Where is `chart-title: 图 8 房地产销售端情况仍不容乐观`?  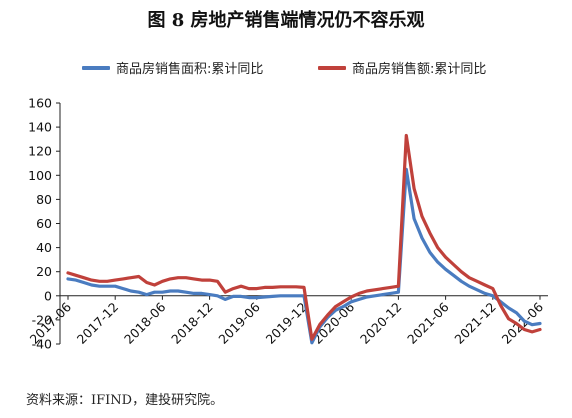
chart-title: 图 8 房地产销售端情况仍不容乐观 is located at coordinates (286, 20).